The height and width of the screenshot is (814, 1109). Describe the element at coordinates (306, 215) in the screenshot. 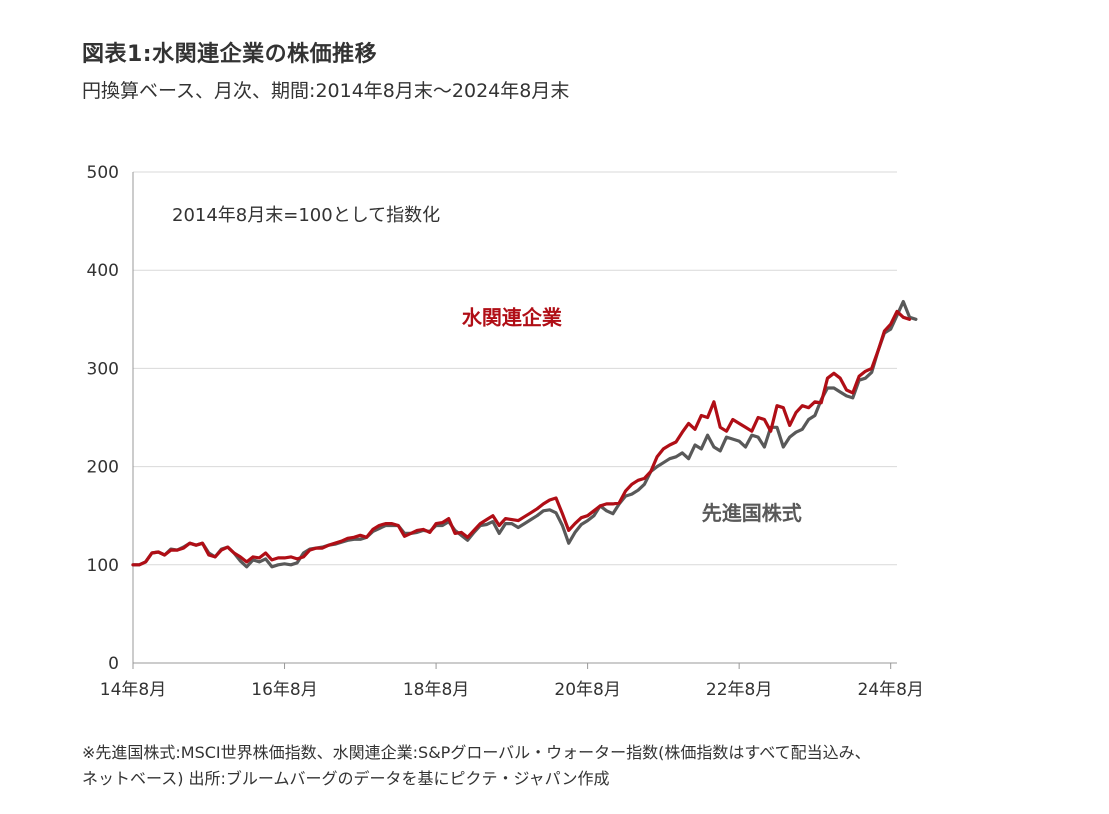

I see `index-note: 2014年8月末=100として指数化` at that location.